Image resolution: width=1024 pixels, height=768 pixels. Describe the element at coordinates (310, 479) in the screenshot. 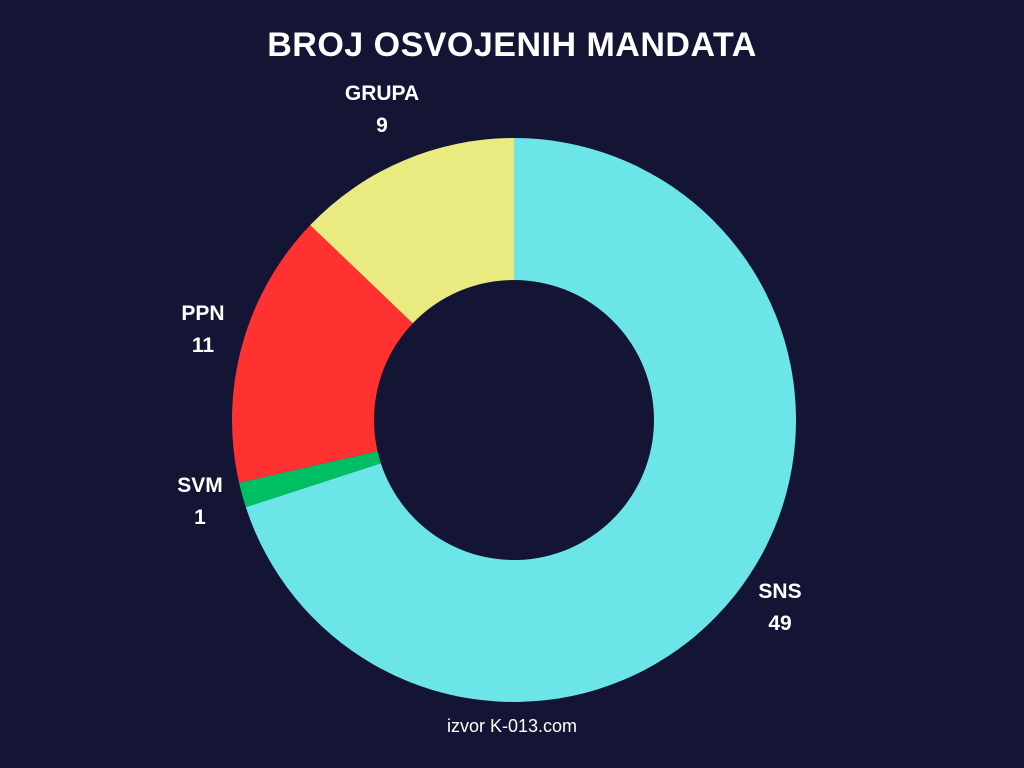

I see `slice-svm` at that location.